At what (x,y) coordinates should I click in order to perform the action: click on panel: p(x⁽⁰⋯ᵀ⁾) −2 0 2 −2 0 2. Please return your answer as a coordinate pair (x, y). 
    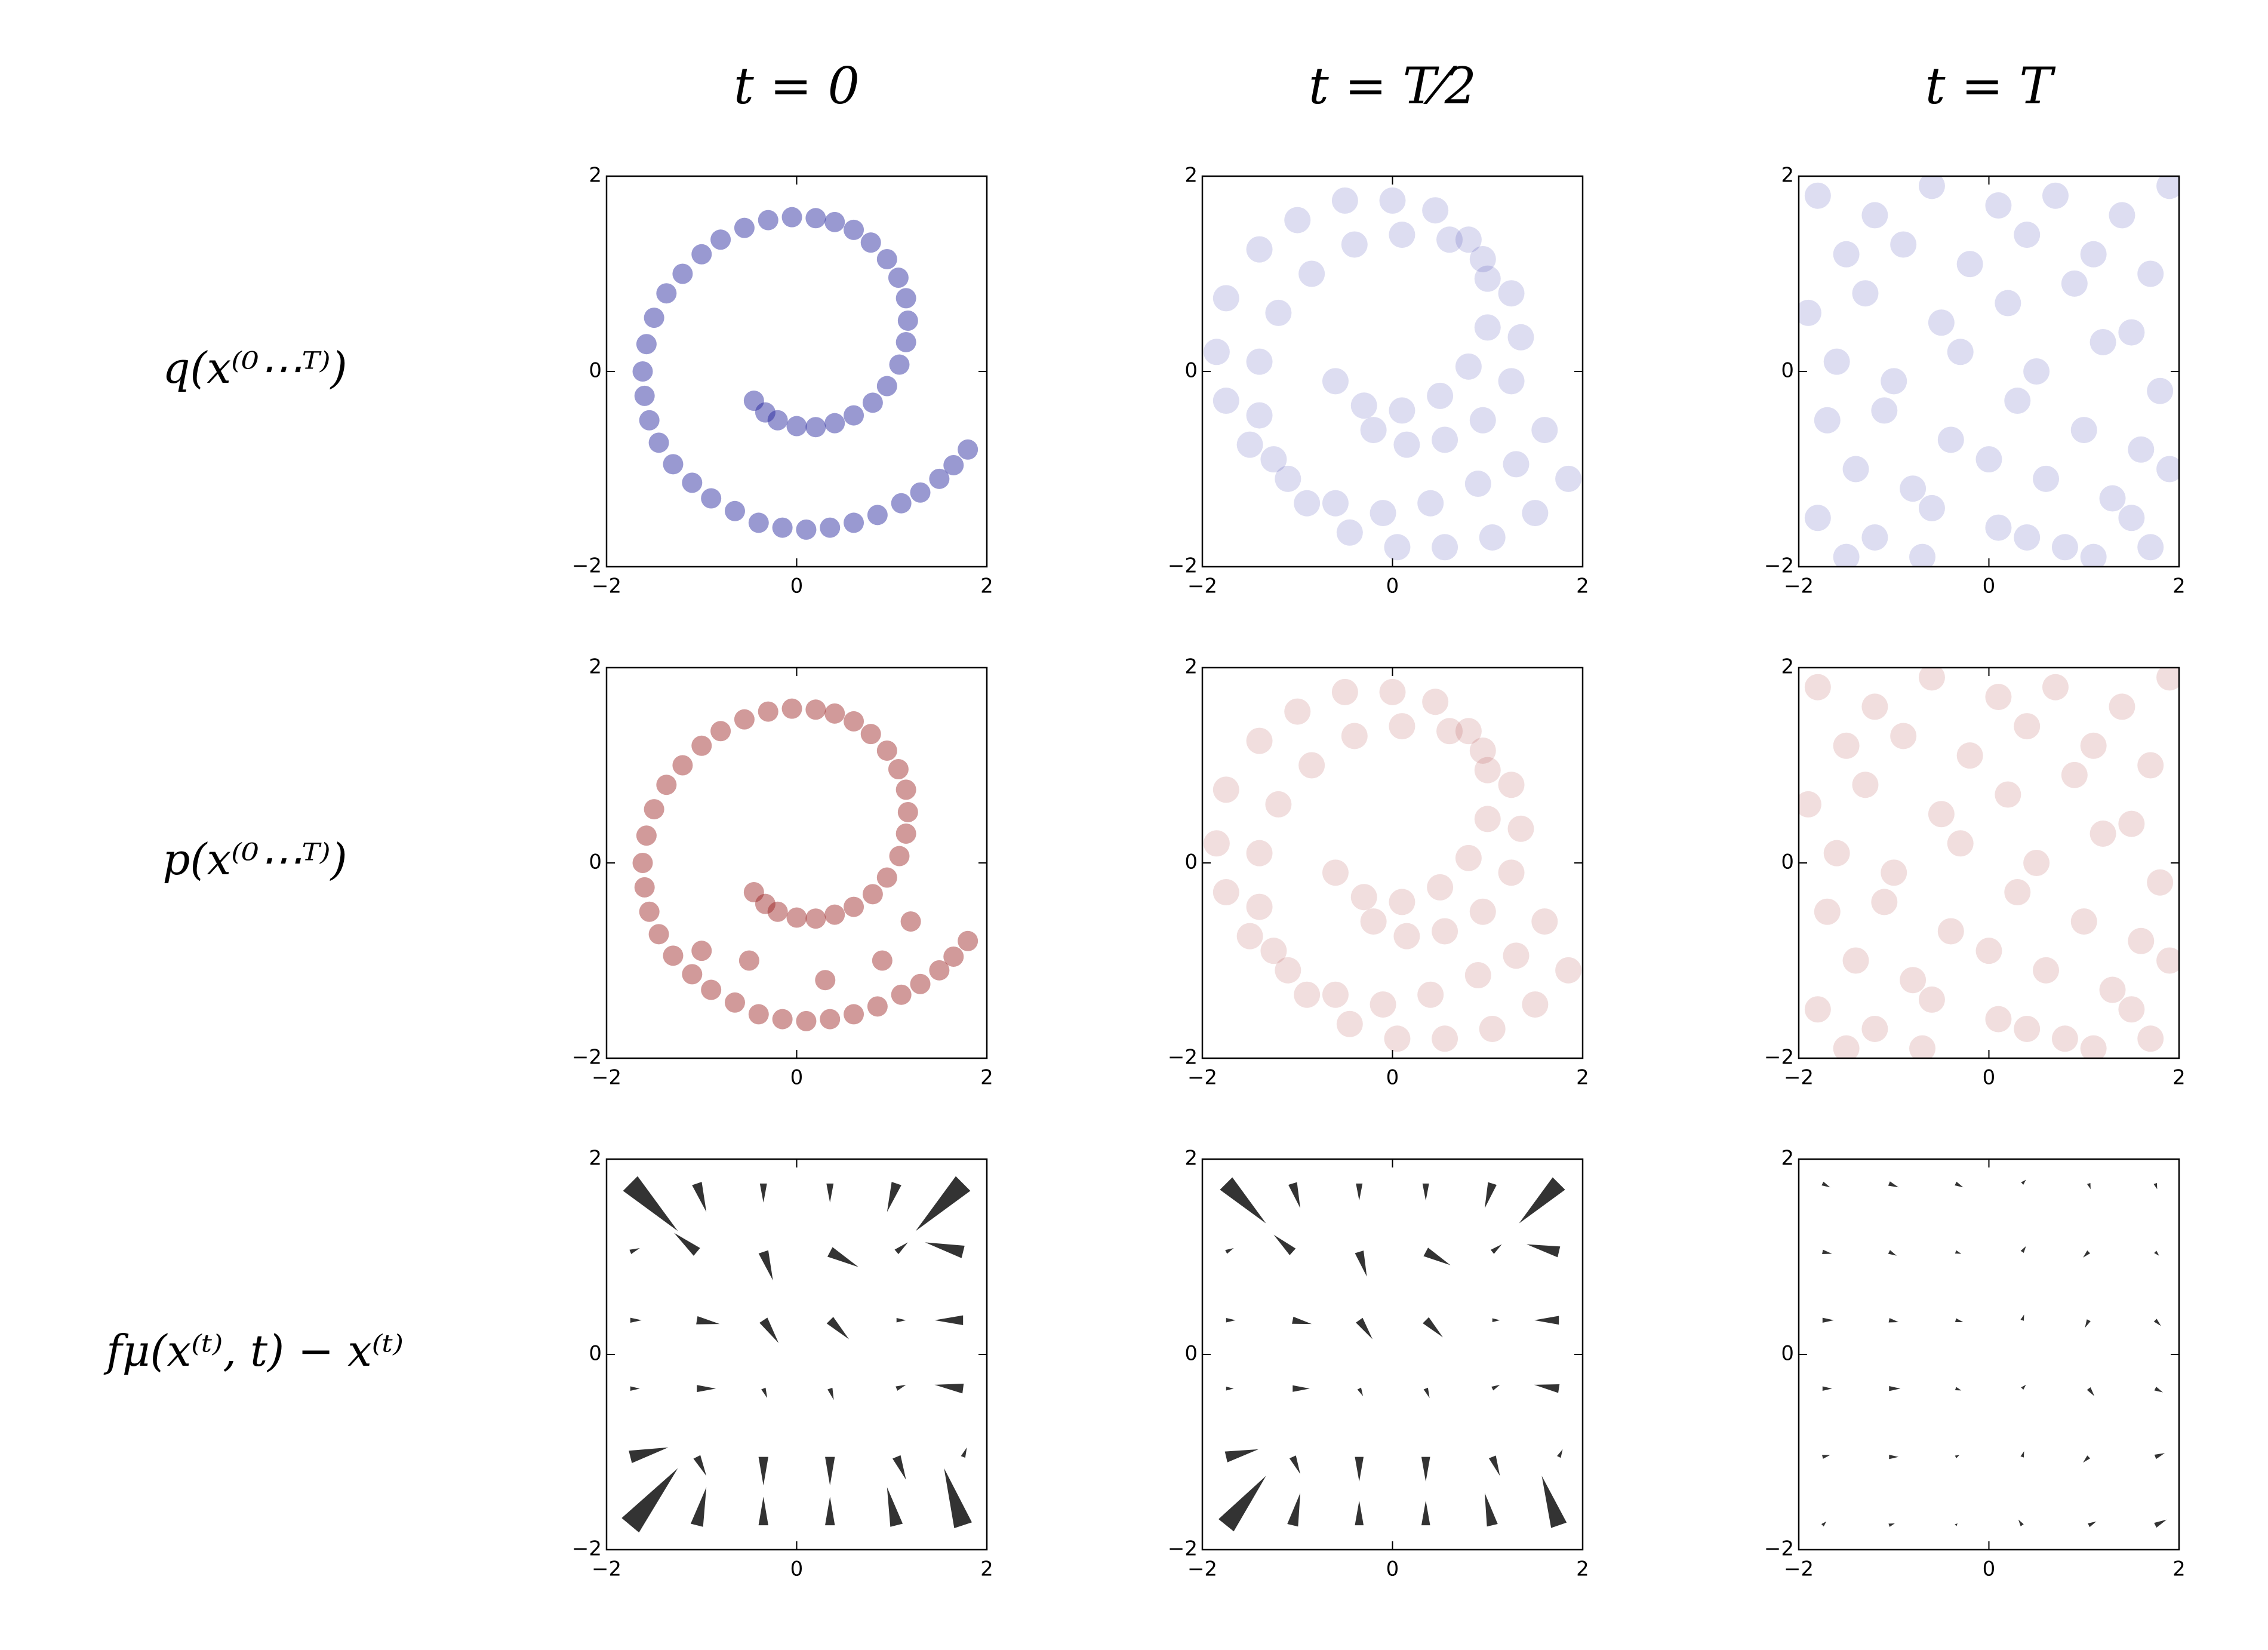
    Looking at the image, I should click on (577, 872).